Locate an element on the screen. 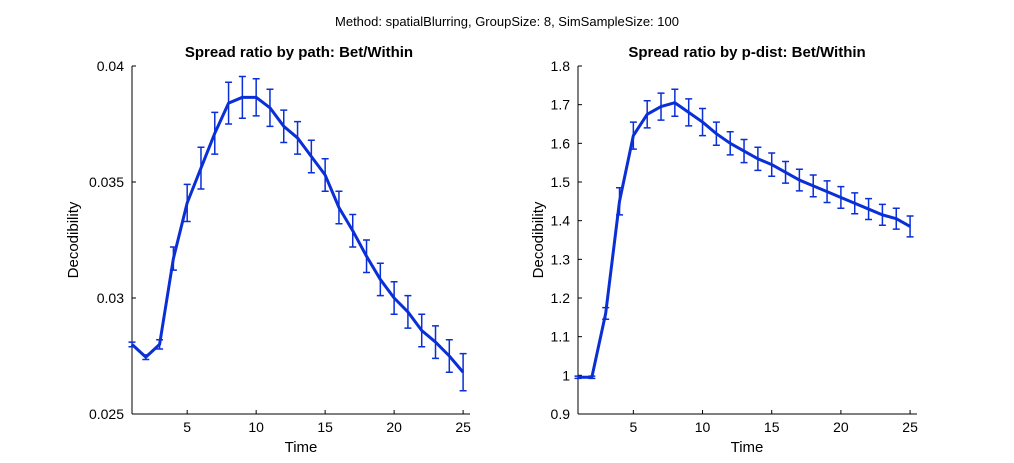 The width and height of the screenshot is (1014, 463). y-tick-label: 1.6 is located at coordinates (561, 143).